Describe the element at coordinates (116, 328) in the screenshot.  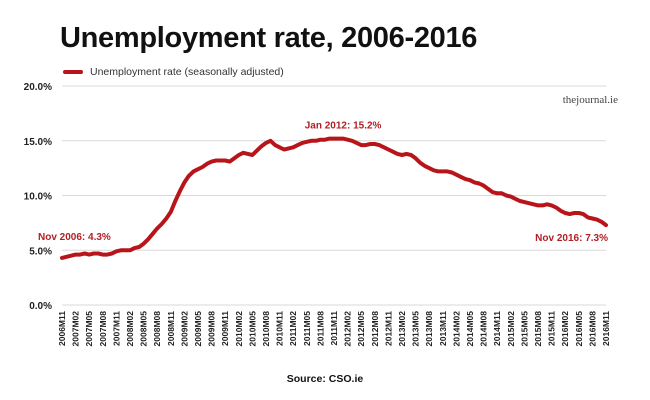
I see `x-tick-label: 2007M11` at that location.